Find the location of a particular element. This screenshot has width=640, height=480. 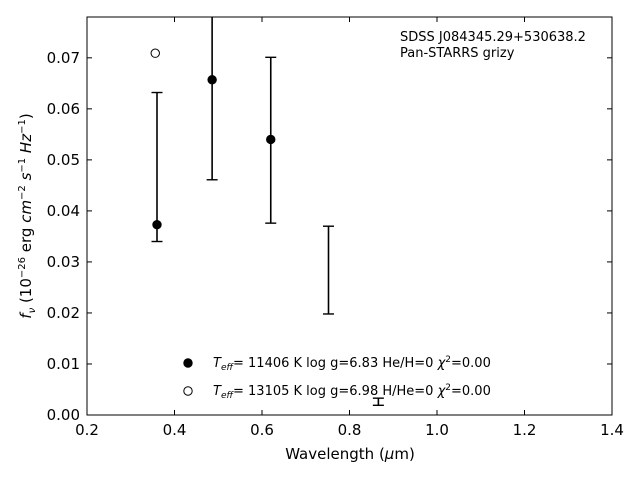

y-axis-label: fν (10−26 erg cm−2 s−1 Hz−1) is located at coordinates (27, 215).